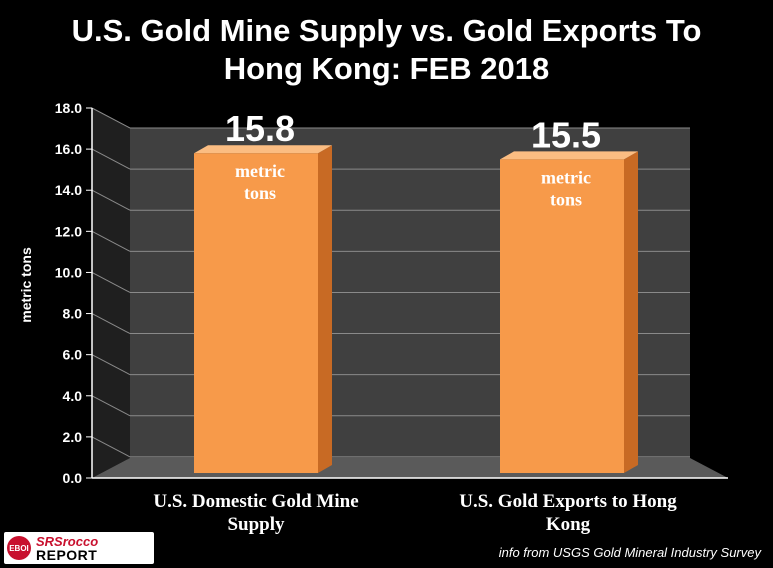 This screenshot has height=568, width=773. Describe the element at coordinates (67, 555) in the screenshot. I see `logo-report: REPORT` at that location.